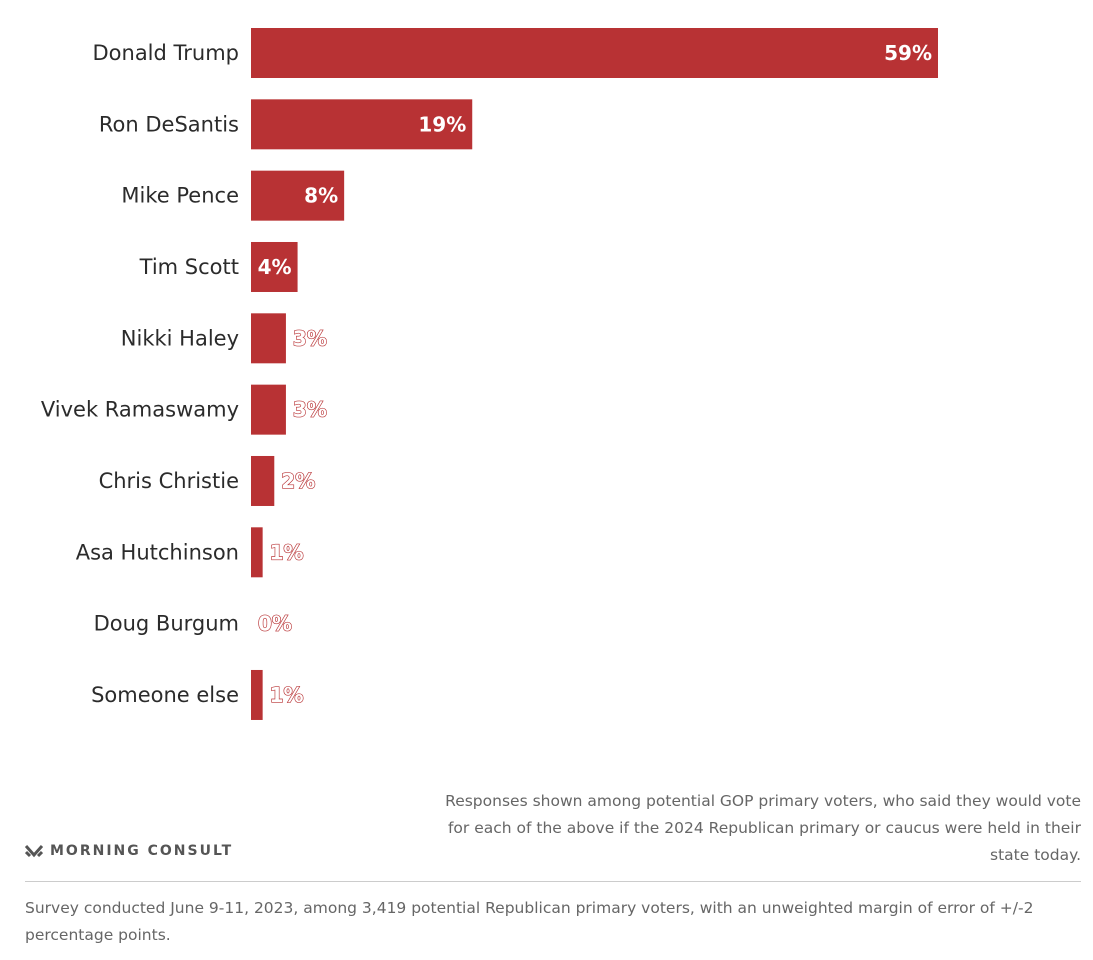 Image resolution: width=1093 pixels, height=960 pixels. I want to click on morning-consult-logo-icon, so click(34, 851).